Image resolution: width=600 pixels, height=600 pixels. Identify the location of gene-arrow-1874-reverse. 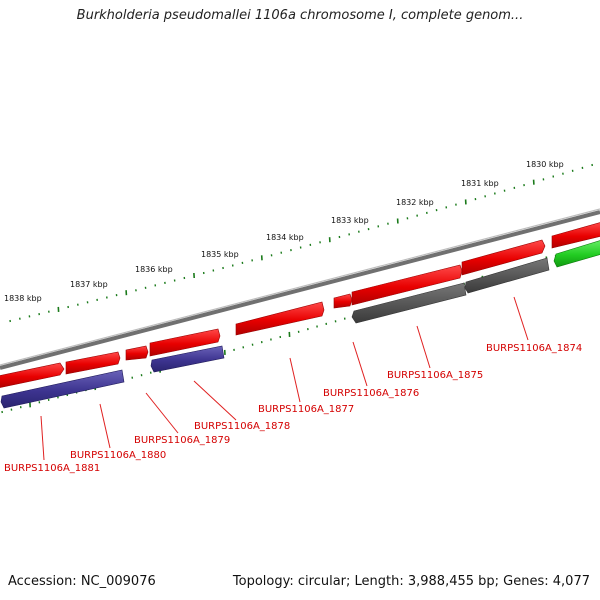
(507, 275).